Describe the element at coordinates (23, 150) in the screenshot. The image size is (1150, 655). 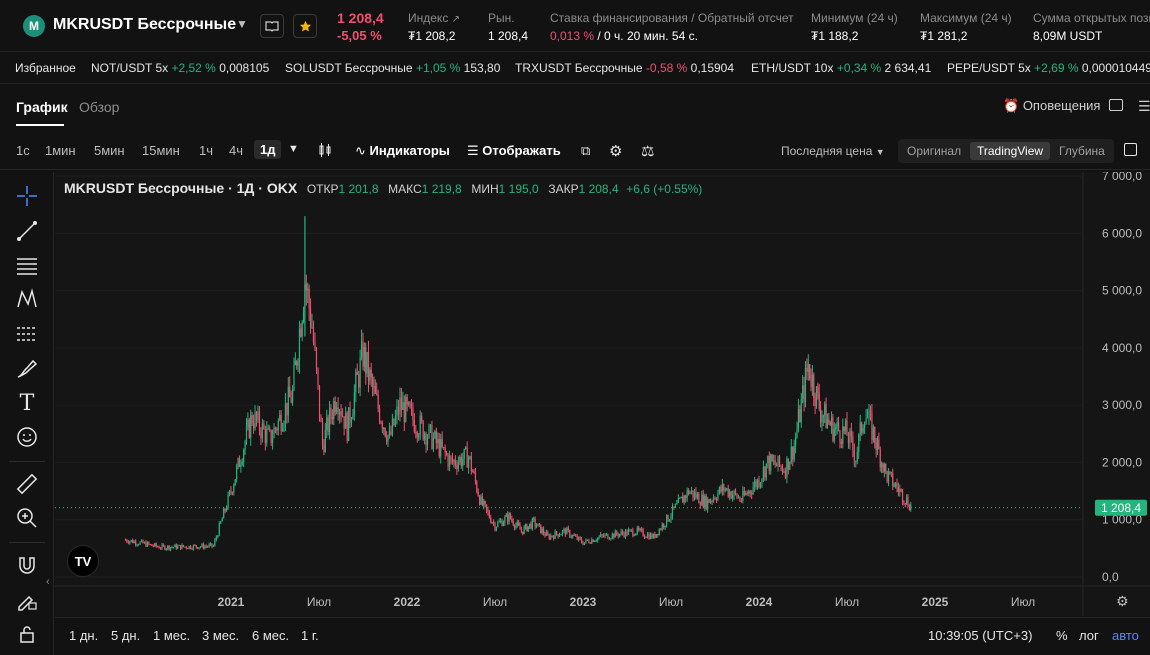
I see `timeframe-1s: 1с` at that location.